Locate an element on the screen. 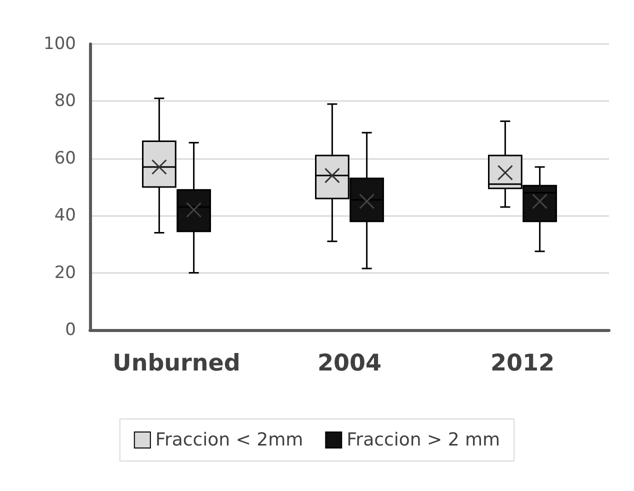 This screenshot has width=634, height=491. y-tick-label: 80 is located at coordinates (65, 101).